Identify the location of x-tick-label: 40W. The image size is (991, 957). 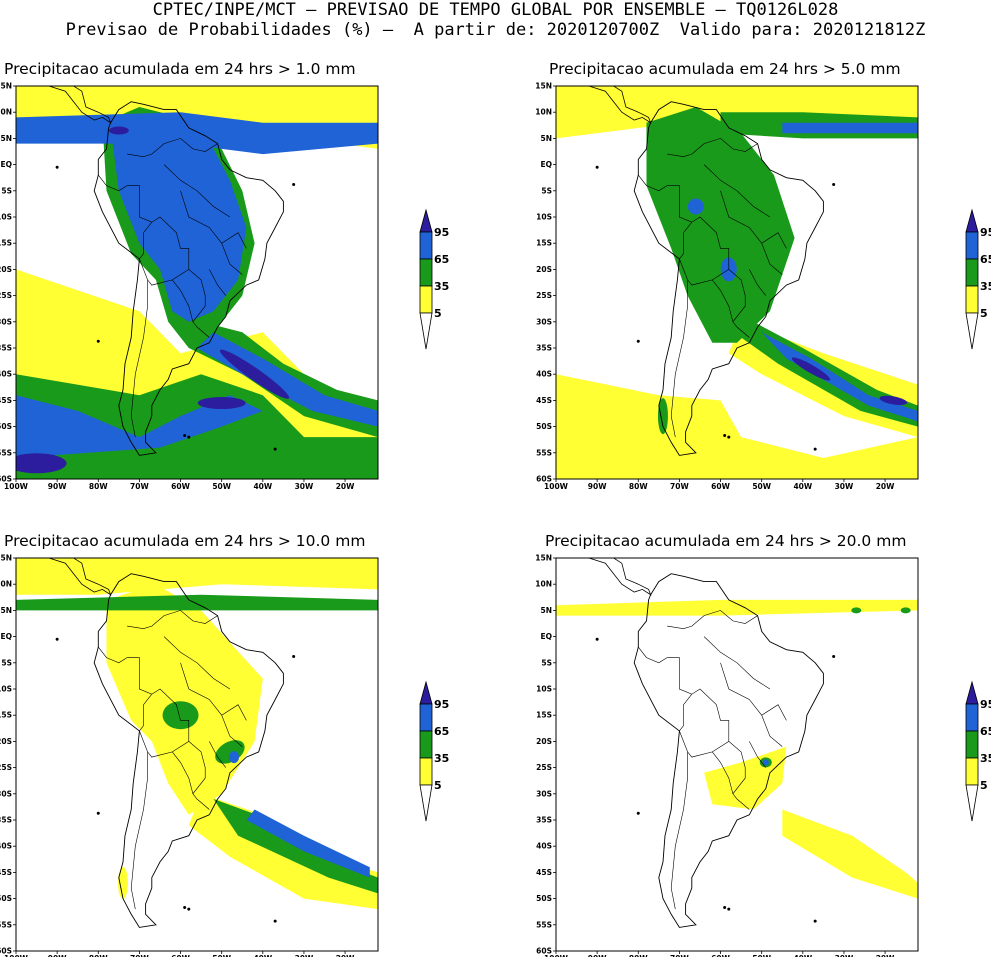
(262, 486).